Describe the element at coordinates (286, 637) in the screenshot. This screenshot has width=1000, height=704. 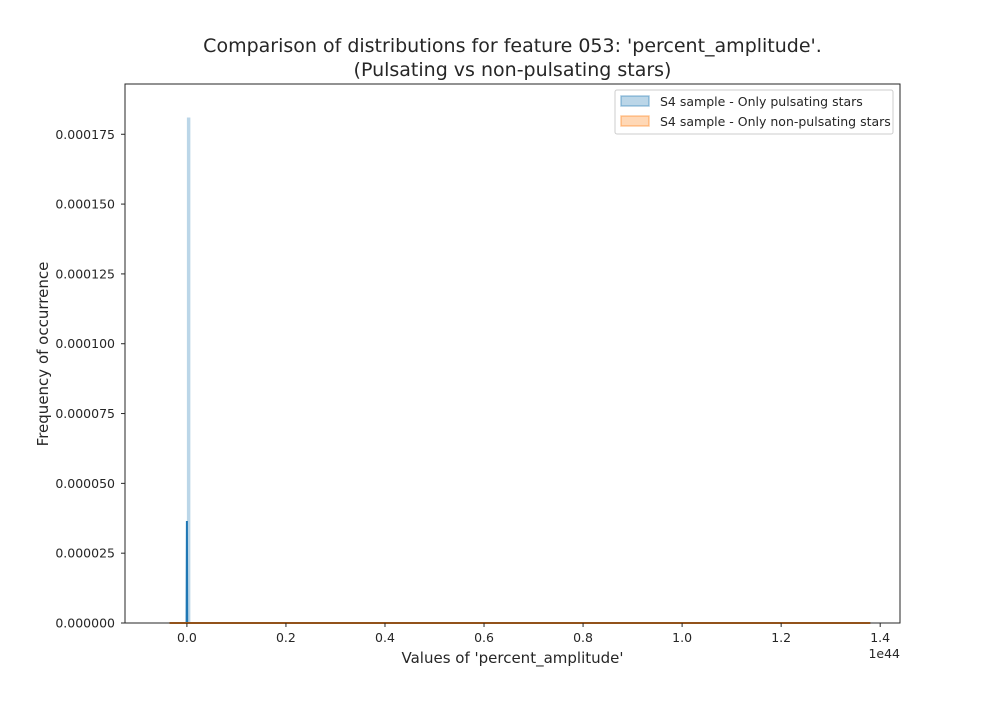
I see `x-tick-label: 0.2` at that location.